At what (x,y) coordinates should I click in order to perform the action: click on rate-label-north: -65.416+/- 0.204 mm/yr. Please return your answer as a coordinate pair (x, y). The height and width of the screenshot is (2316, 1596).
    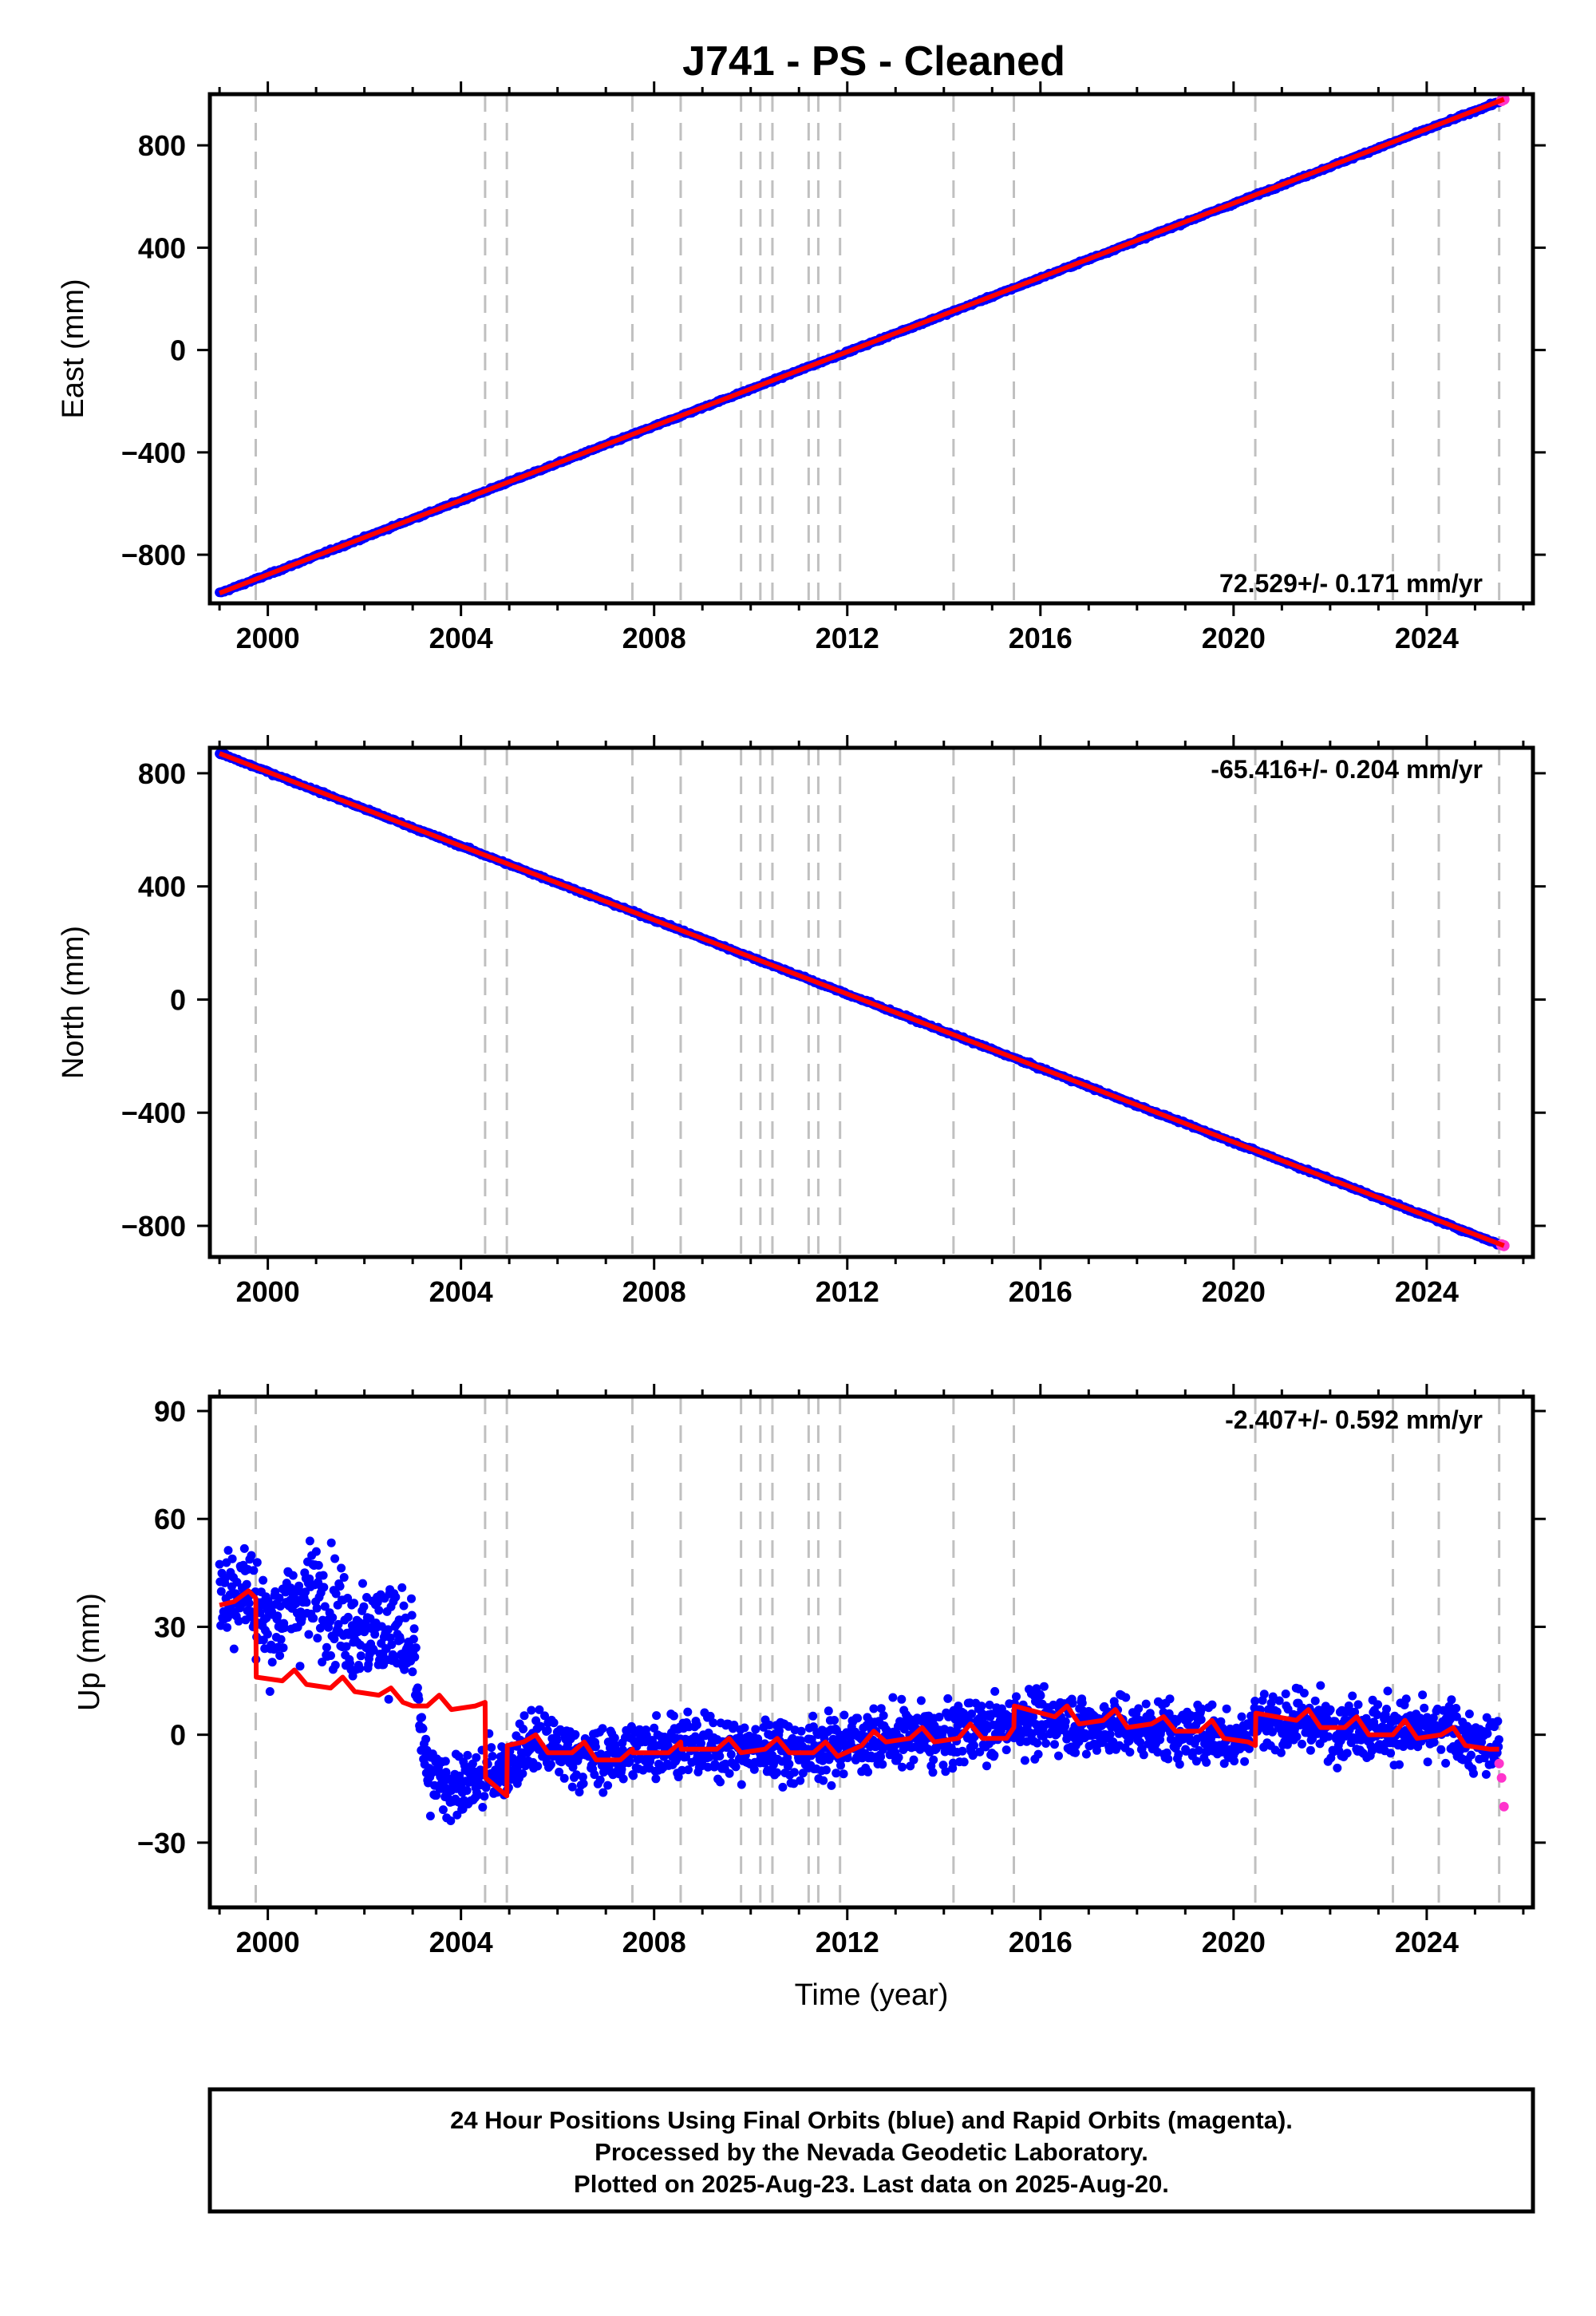
    Looking at the image, I should click on (1347, 769).